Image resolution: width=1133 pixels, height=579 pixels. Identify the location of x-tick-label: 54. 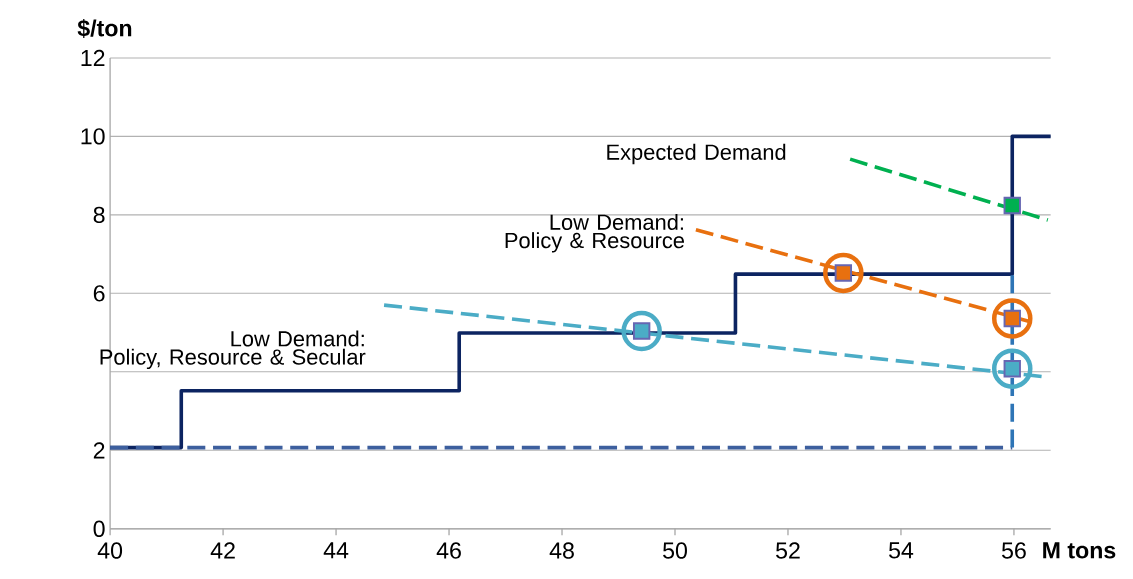
(901, 550).